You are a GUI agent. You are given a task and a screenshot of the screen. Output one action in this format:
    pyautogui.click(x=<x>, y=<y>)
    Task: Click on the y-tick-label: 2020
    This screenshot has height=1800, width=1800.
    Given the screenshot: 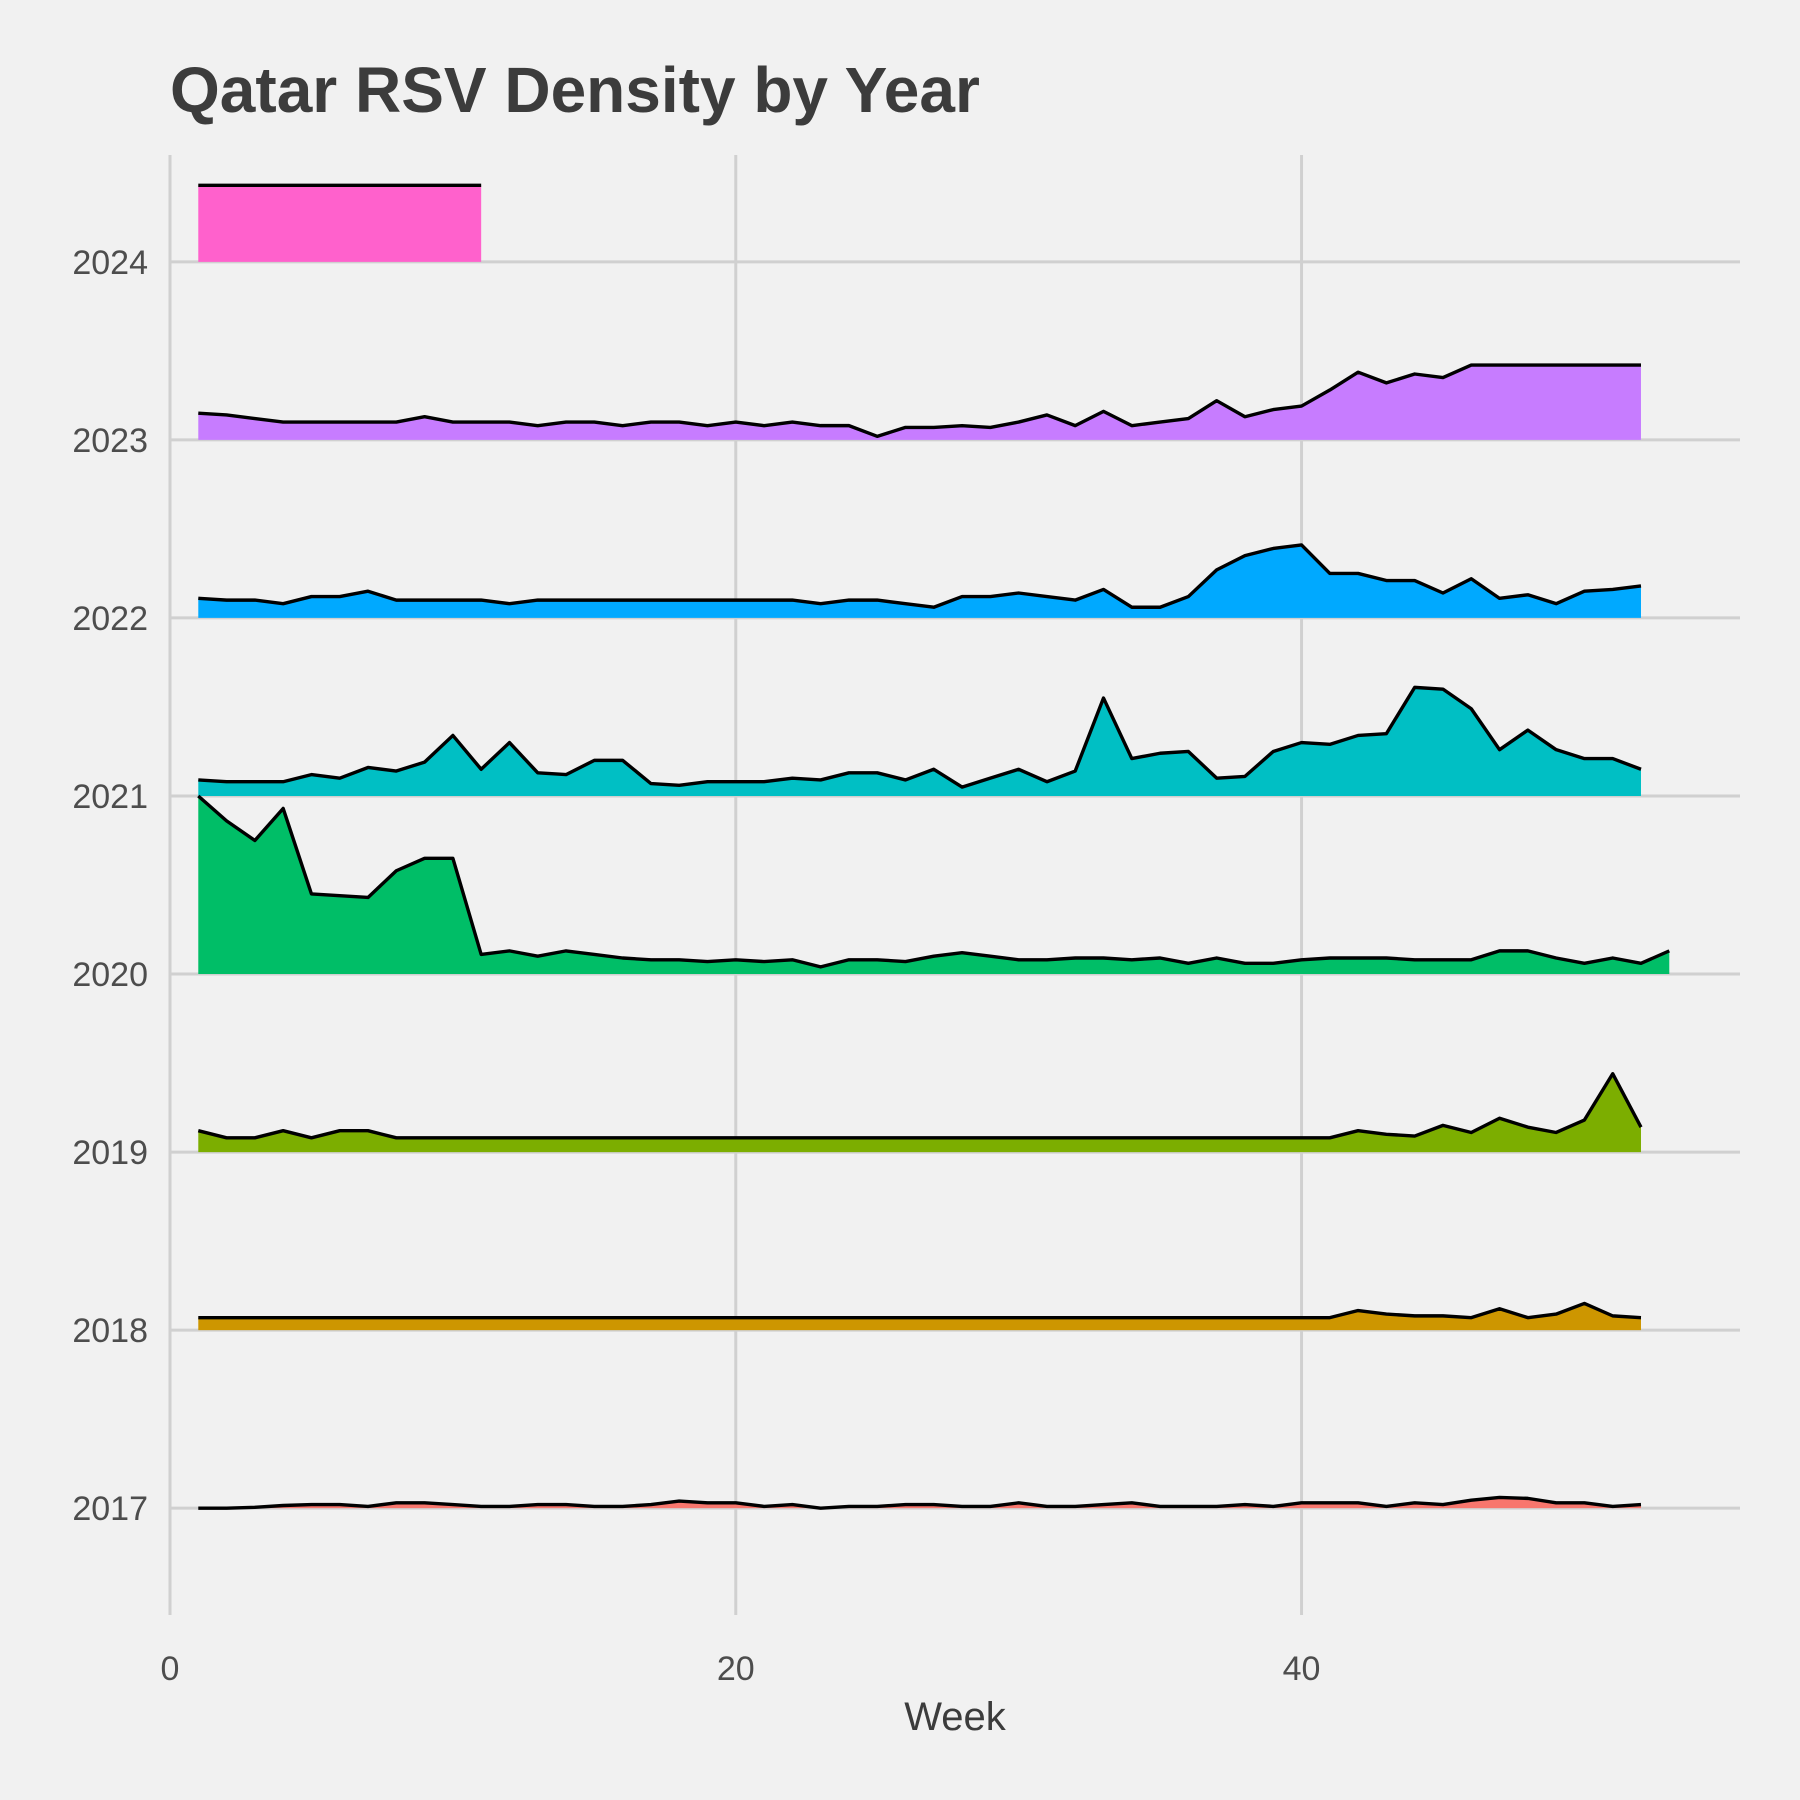 What is the action you would take?
    pyautogui.click(x=110, y=975)
    